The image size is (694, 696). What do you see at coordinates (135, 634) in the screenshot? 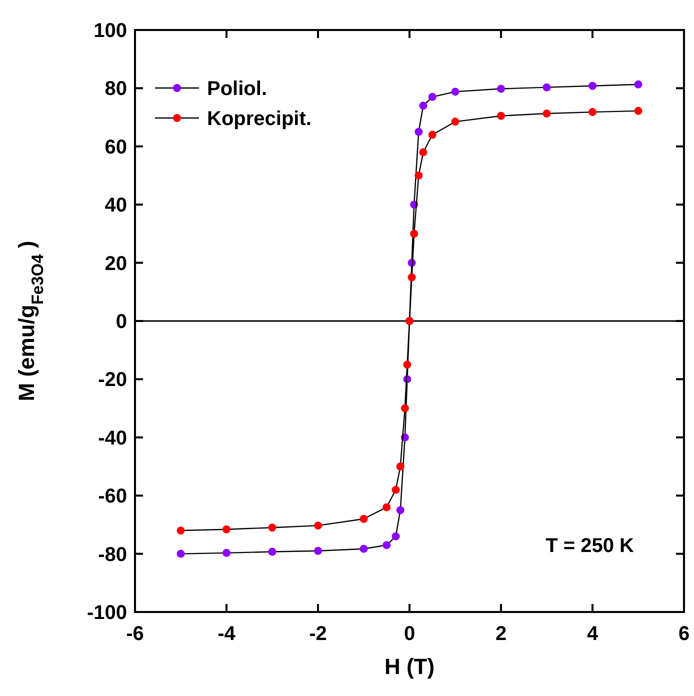
I see `x-tick-label: -6` at bounding box center [135, 634].